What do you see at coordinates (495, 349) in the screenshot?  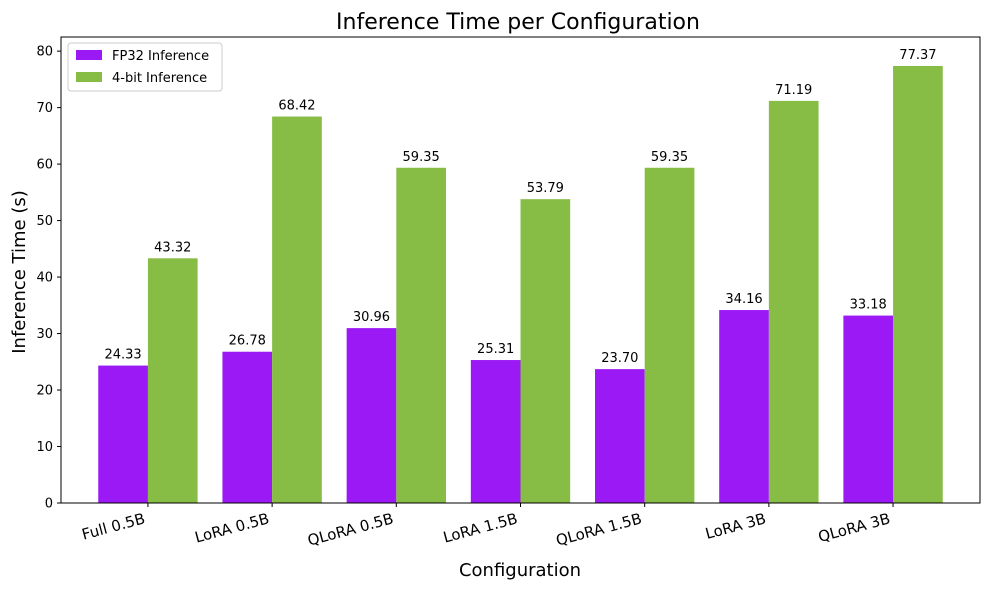 I see `data-label: 25.31` at bounding box center [495, 349].